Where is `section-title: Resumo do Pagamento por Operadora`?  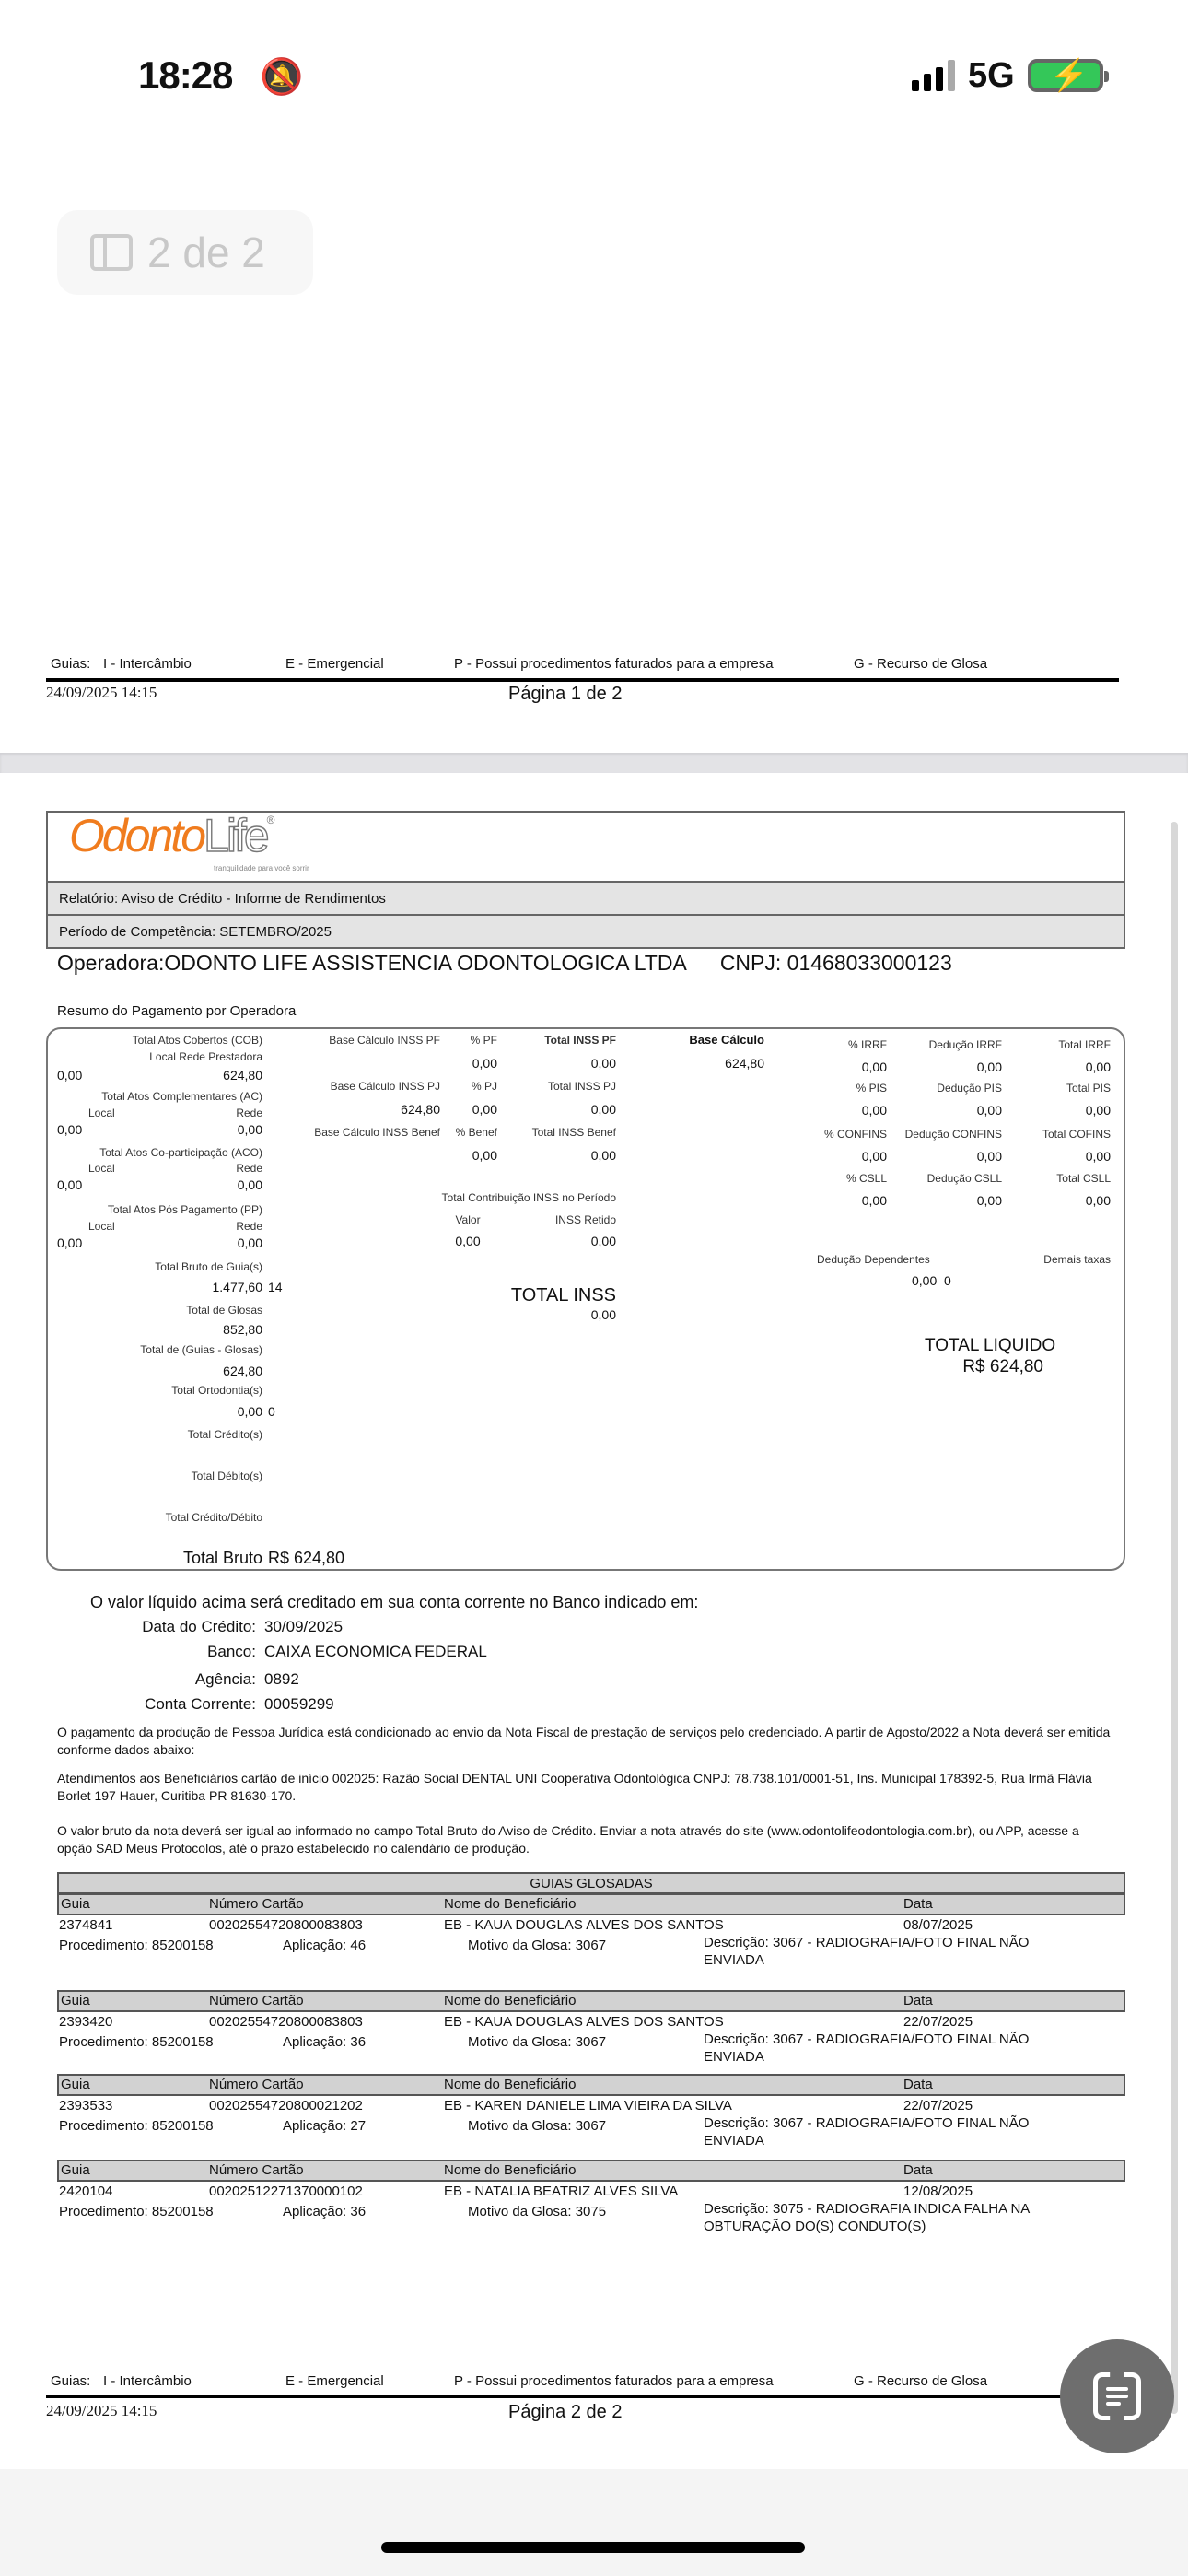
section-title: Resumo do Pagamento por Operadora is located at coordinates (177, 1011).